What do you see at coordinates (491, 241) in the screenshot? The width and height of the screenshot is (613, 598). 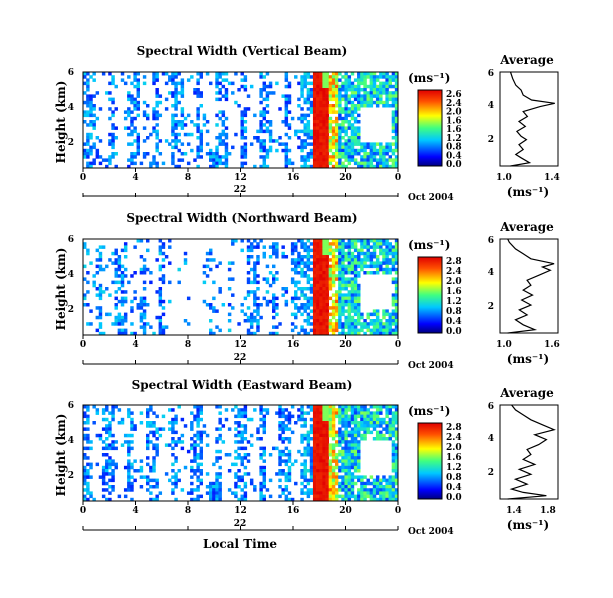 I see `profile-y-tick: 6` at bounding box center [491, 241].